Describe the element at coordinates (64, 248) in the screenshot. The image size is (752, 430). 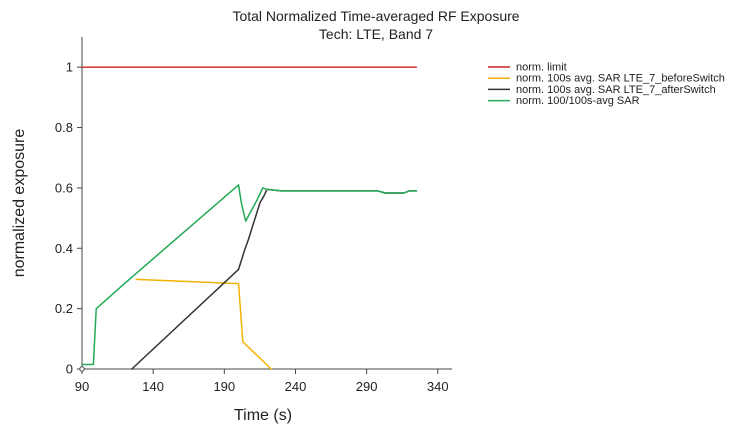
I see `y-tick-label: 0.4` at that location.